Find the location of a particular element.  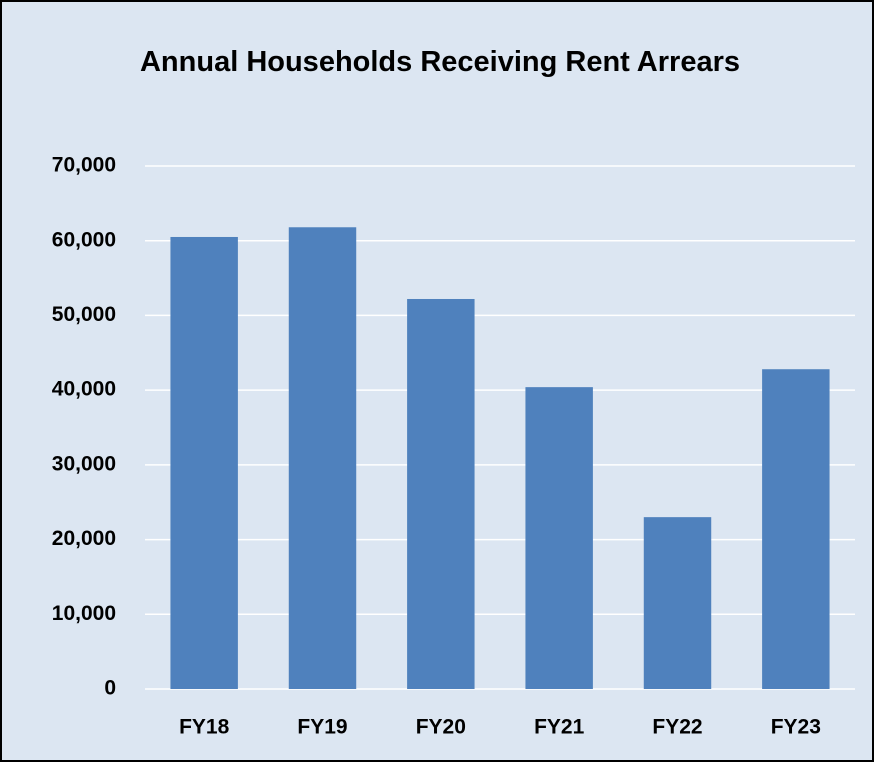

y-tick-label: 0 is located at coordinates (110, 688).